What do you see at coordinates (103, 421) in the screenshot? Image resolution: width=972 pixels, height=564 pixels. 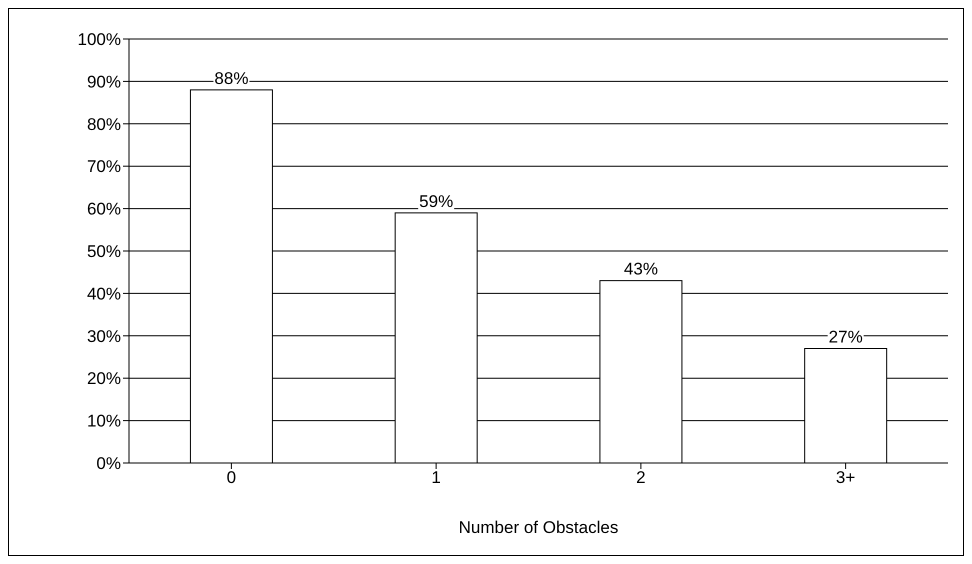 I see `y-tick-label: 10%` at bounding box center [103, 421].